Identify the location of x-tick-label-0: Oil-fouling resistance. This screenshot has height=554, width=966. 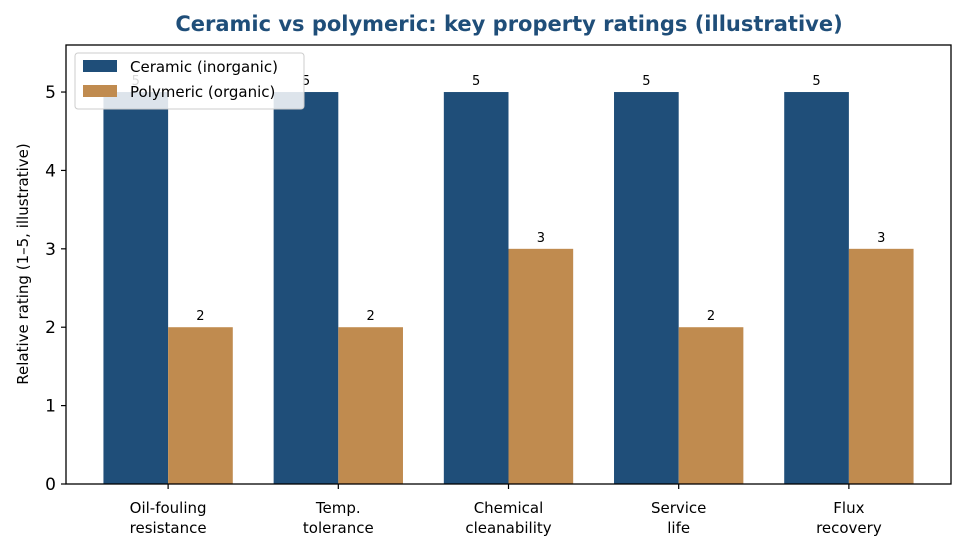
(168, 518).